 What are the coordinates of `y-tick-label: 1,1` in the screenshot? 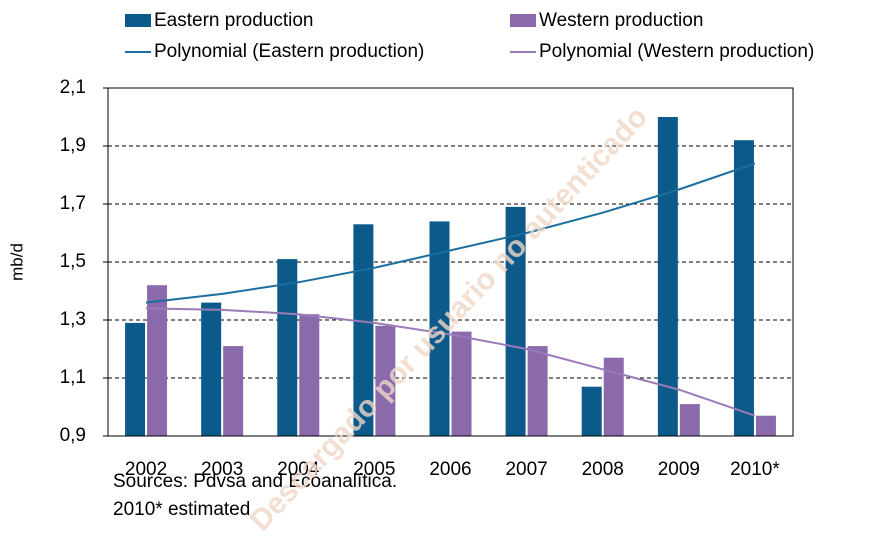 It's located at (73, 377).